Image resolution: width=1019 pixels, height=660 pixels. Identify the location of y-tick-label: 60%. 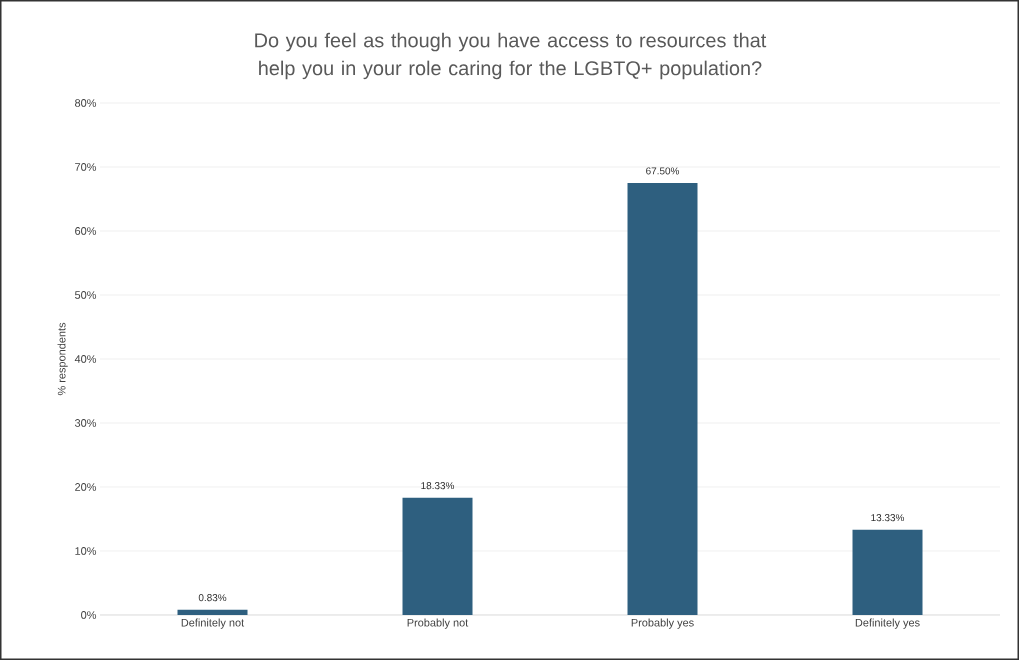
(86, 231).